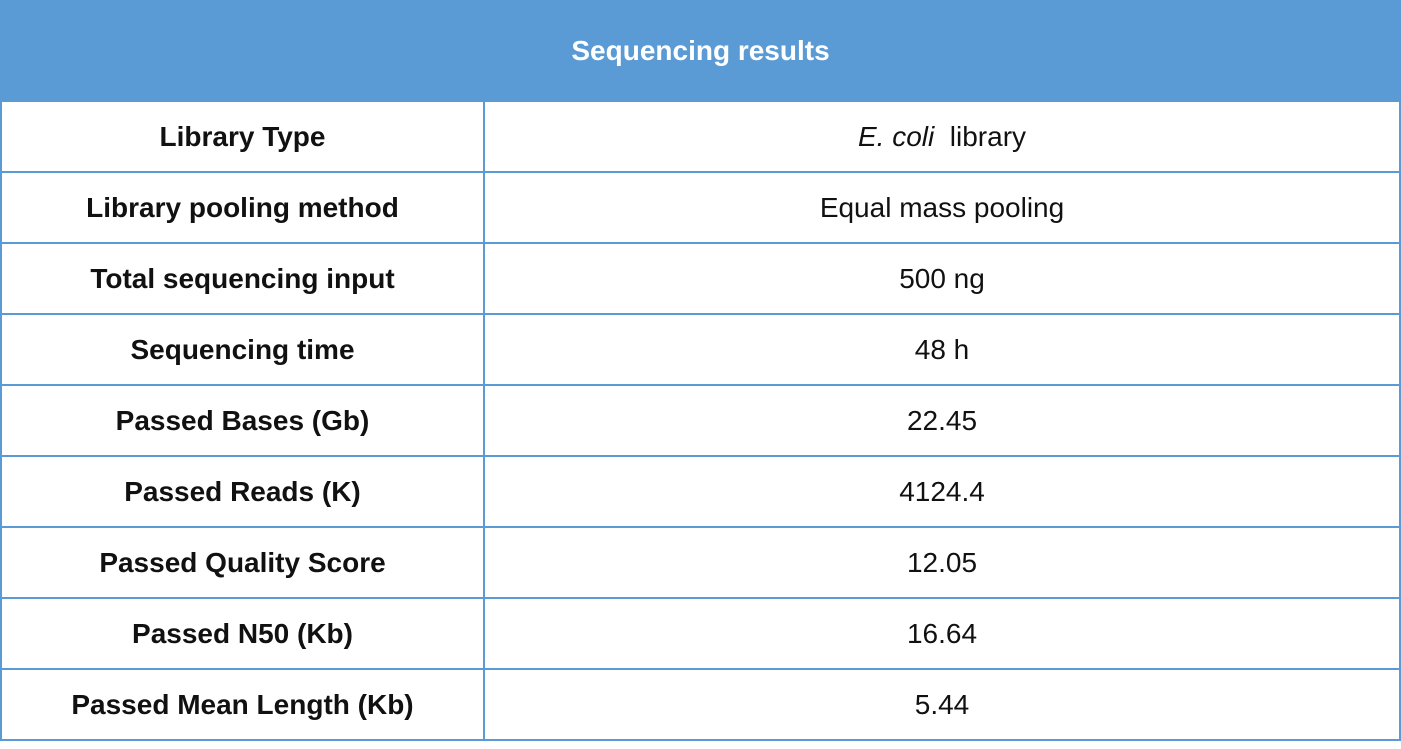 This screenshot has width=1401, height=749. Describe the element at coordinates (941, 207) in the screenshot. I see `row-value: Equal mass pooling` at that location.